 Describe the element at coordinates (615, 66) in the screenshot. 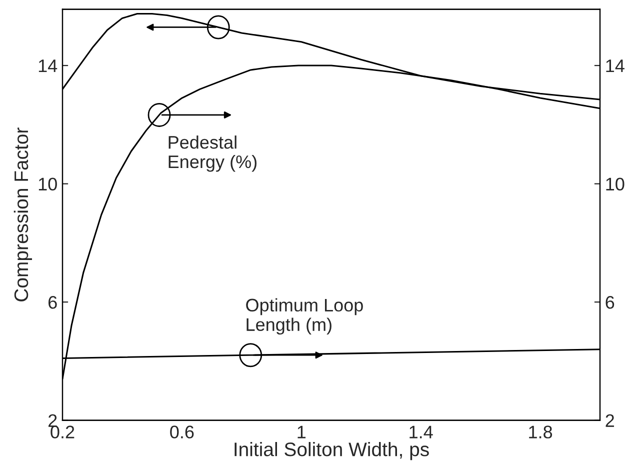

I see `y2-tick-label: 14` at that location.